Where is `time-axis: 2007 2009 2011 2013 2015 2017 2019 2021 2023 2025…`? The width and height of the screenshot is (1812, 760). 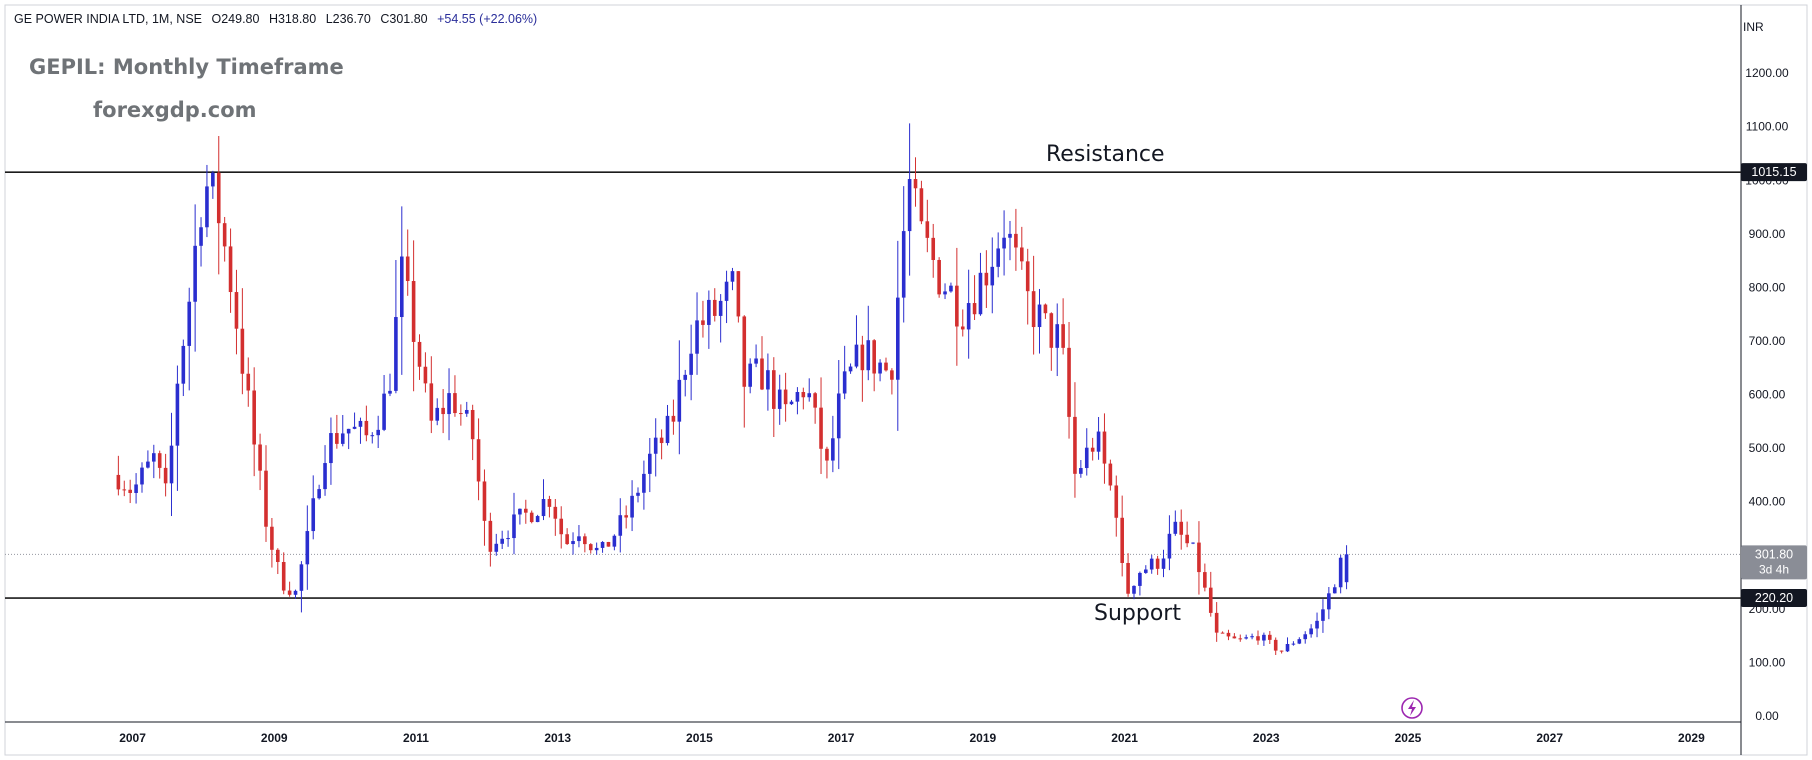
time-axis: 2007 2009 2011 2013 2015 2017 2019 2021 2023 2025… is located at coordinates (912, 738).